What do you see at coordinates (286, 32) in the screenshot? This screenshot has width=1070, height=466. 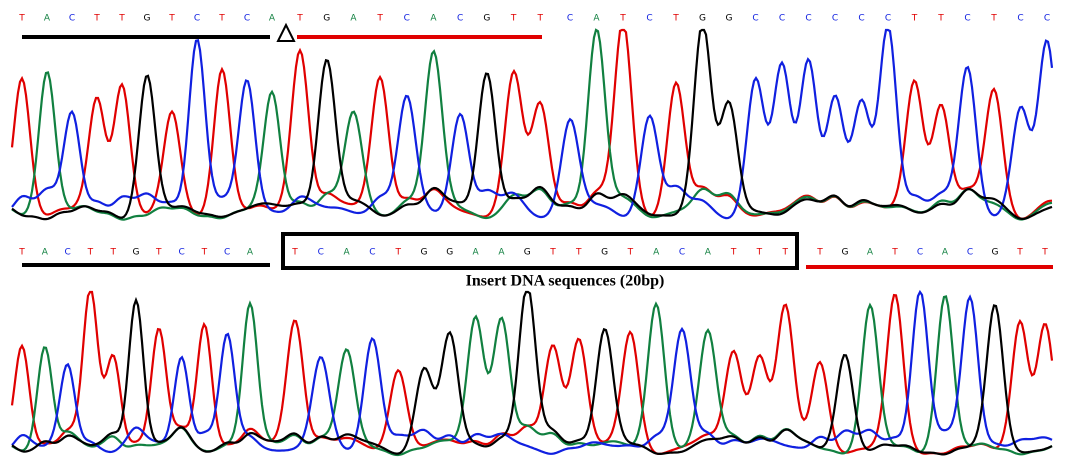 I see `insertion-site` at bounding box center [286, 32].